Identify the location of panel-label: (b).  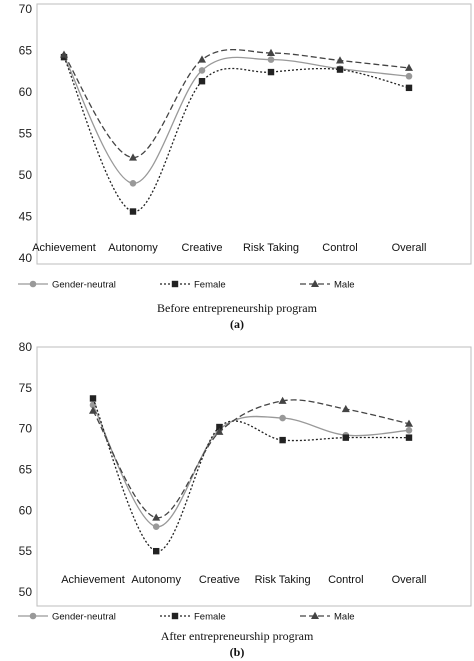
(237, 652).